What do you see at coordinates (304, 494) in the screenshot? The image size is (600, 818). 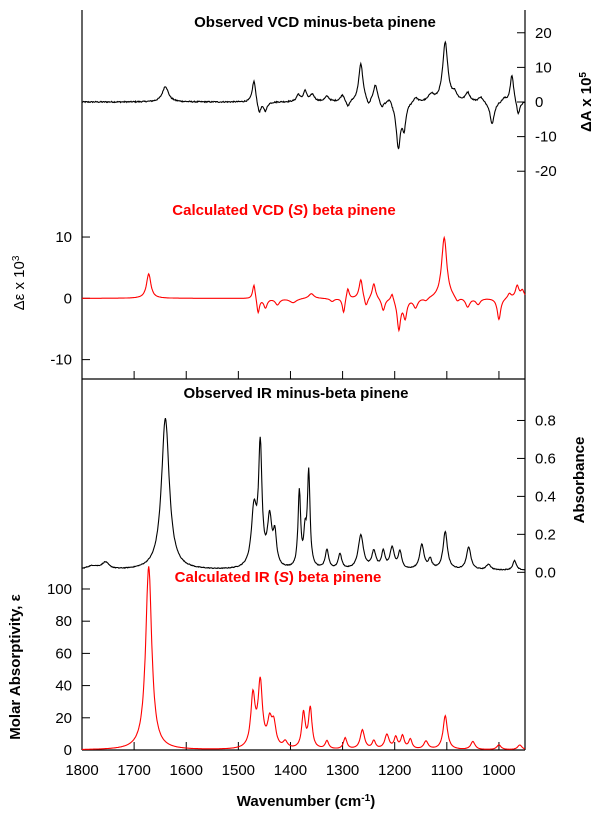 I see `ir-observed-series-line` at bounding box center [304, 494].